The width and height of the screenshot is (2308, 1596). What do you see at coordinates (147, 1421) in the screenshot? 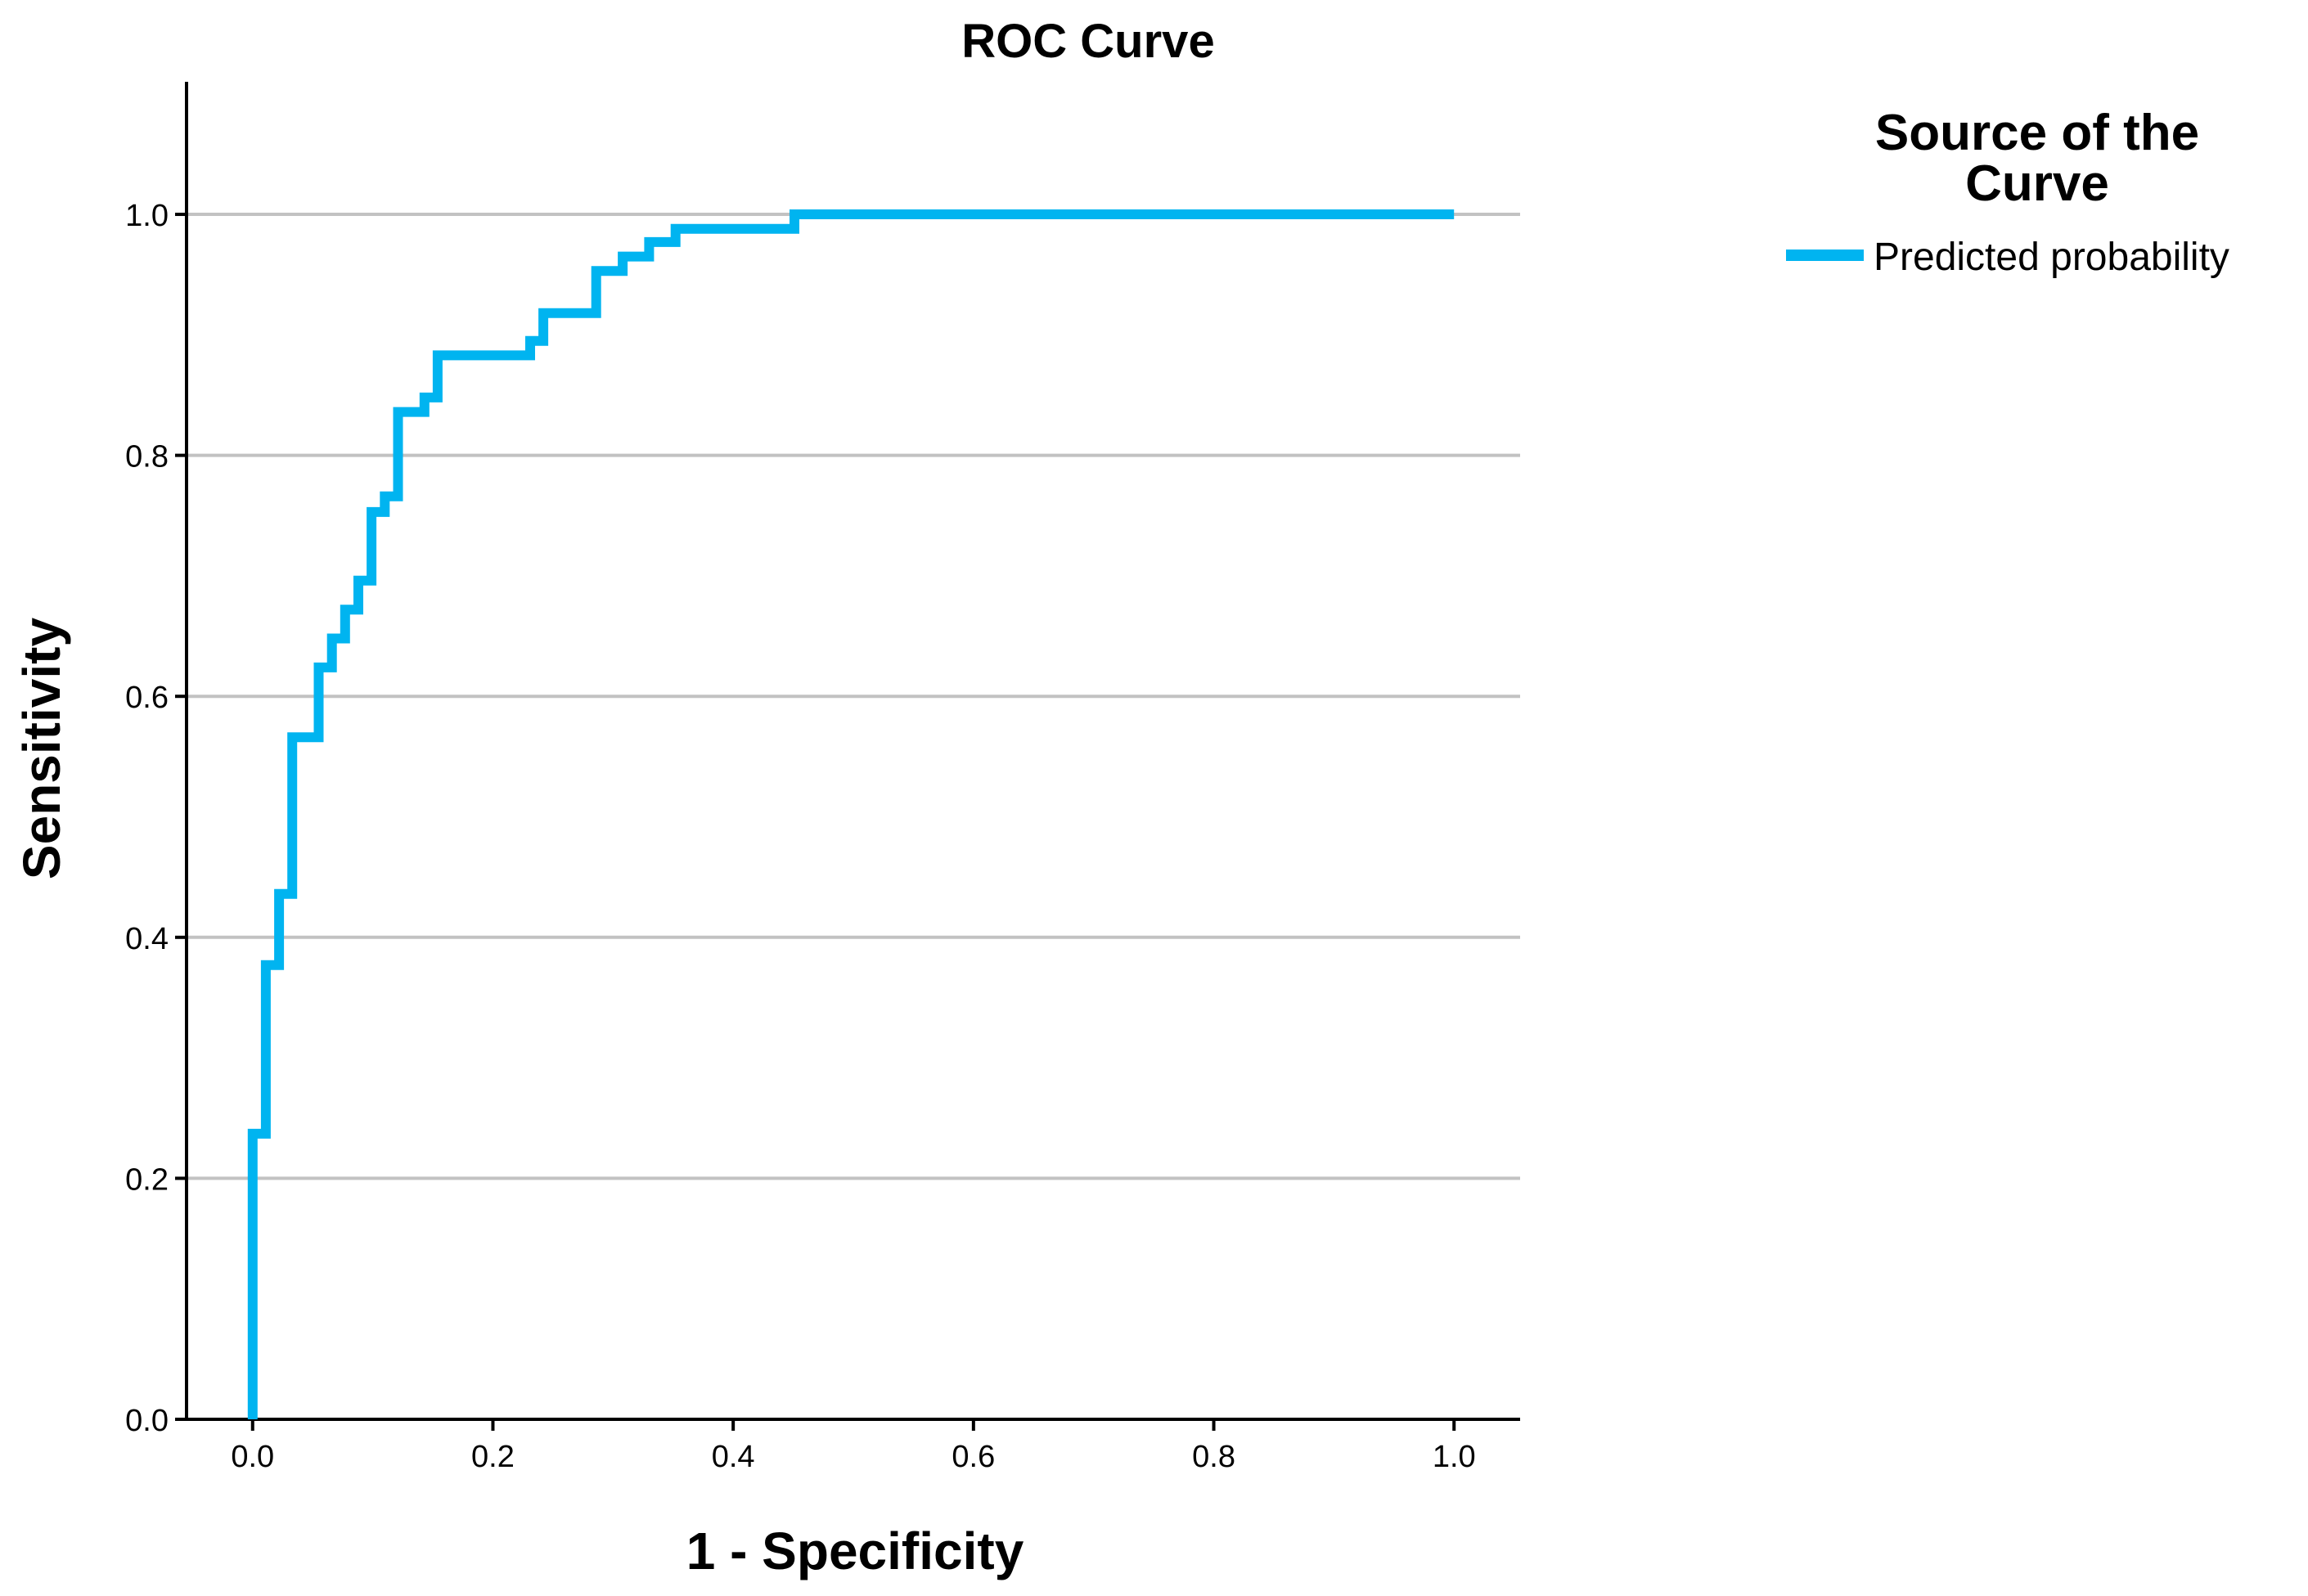
I see `y-tick-label-0.0: 0.0` at bounding box center [147, 1421].